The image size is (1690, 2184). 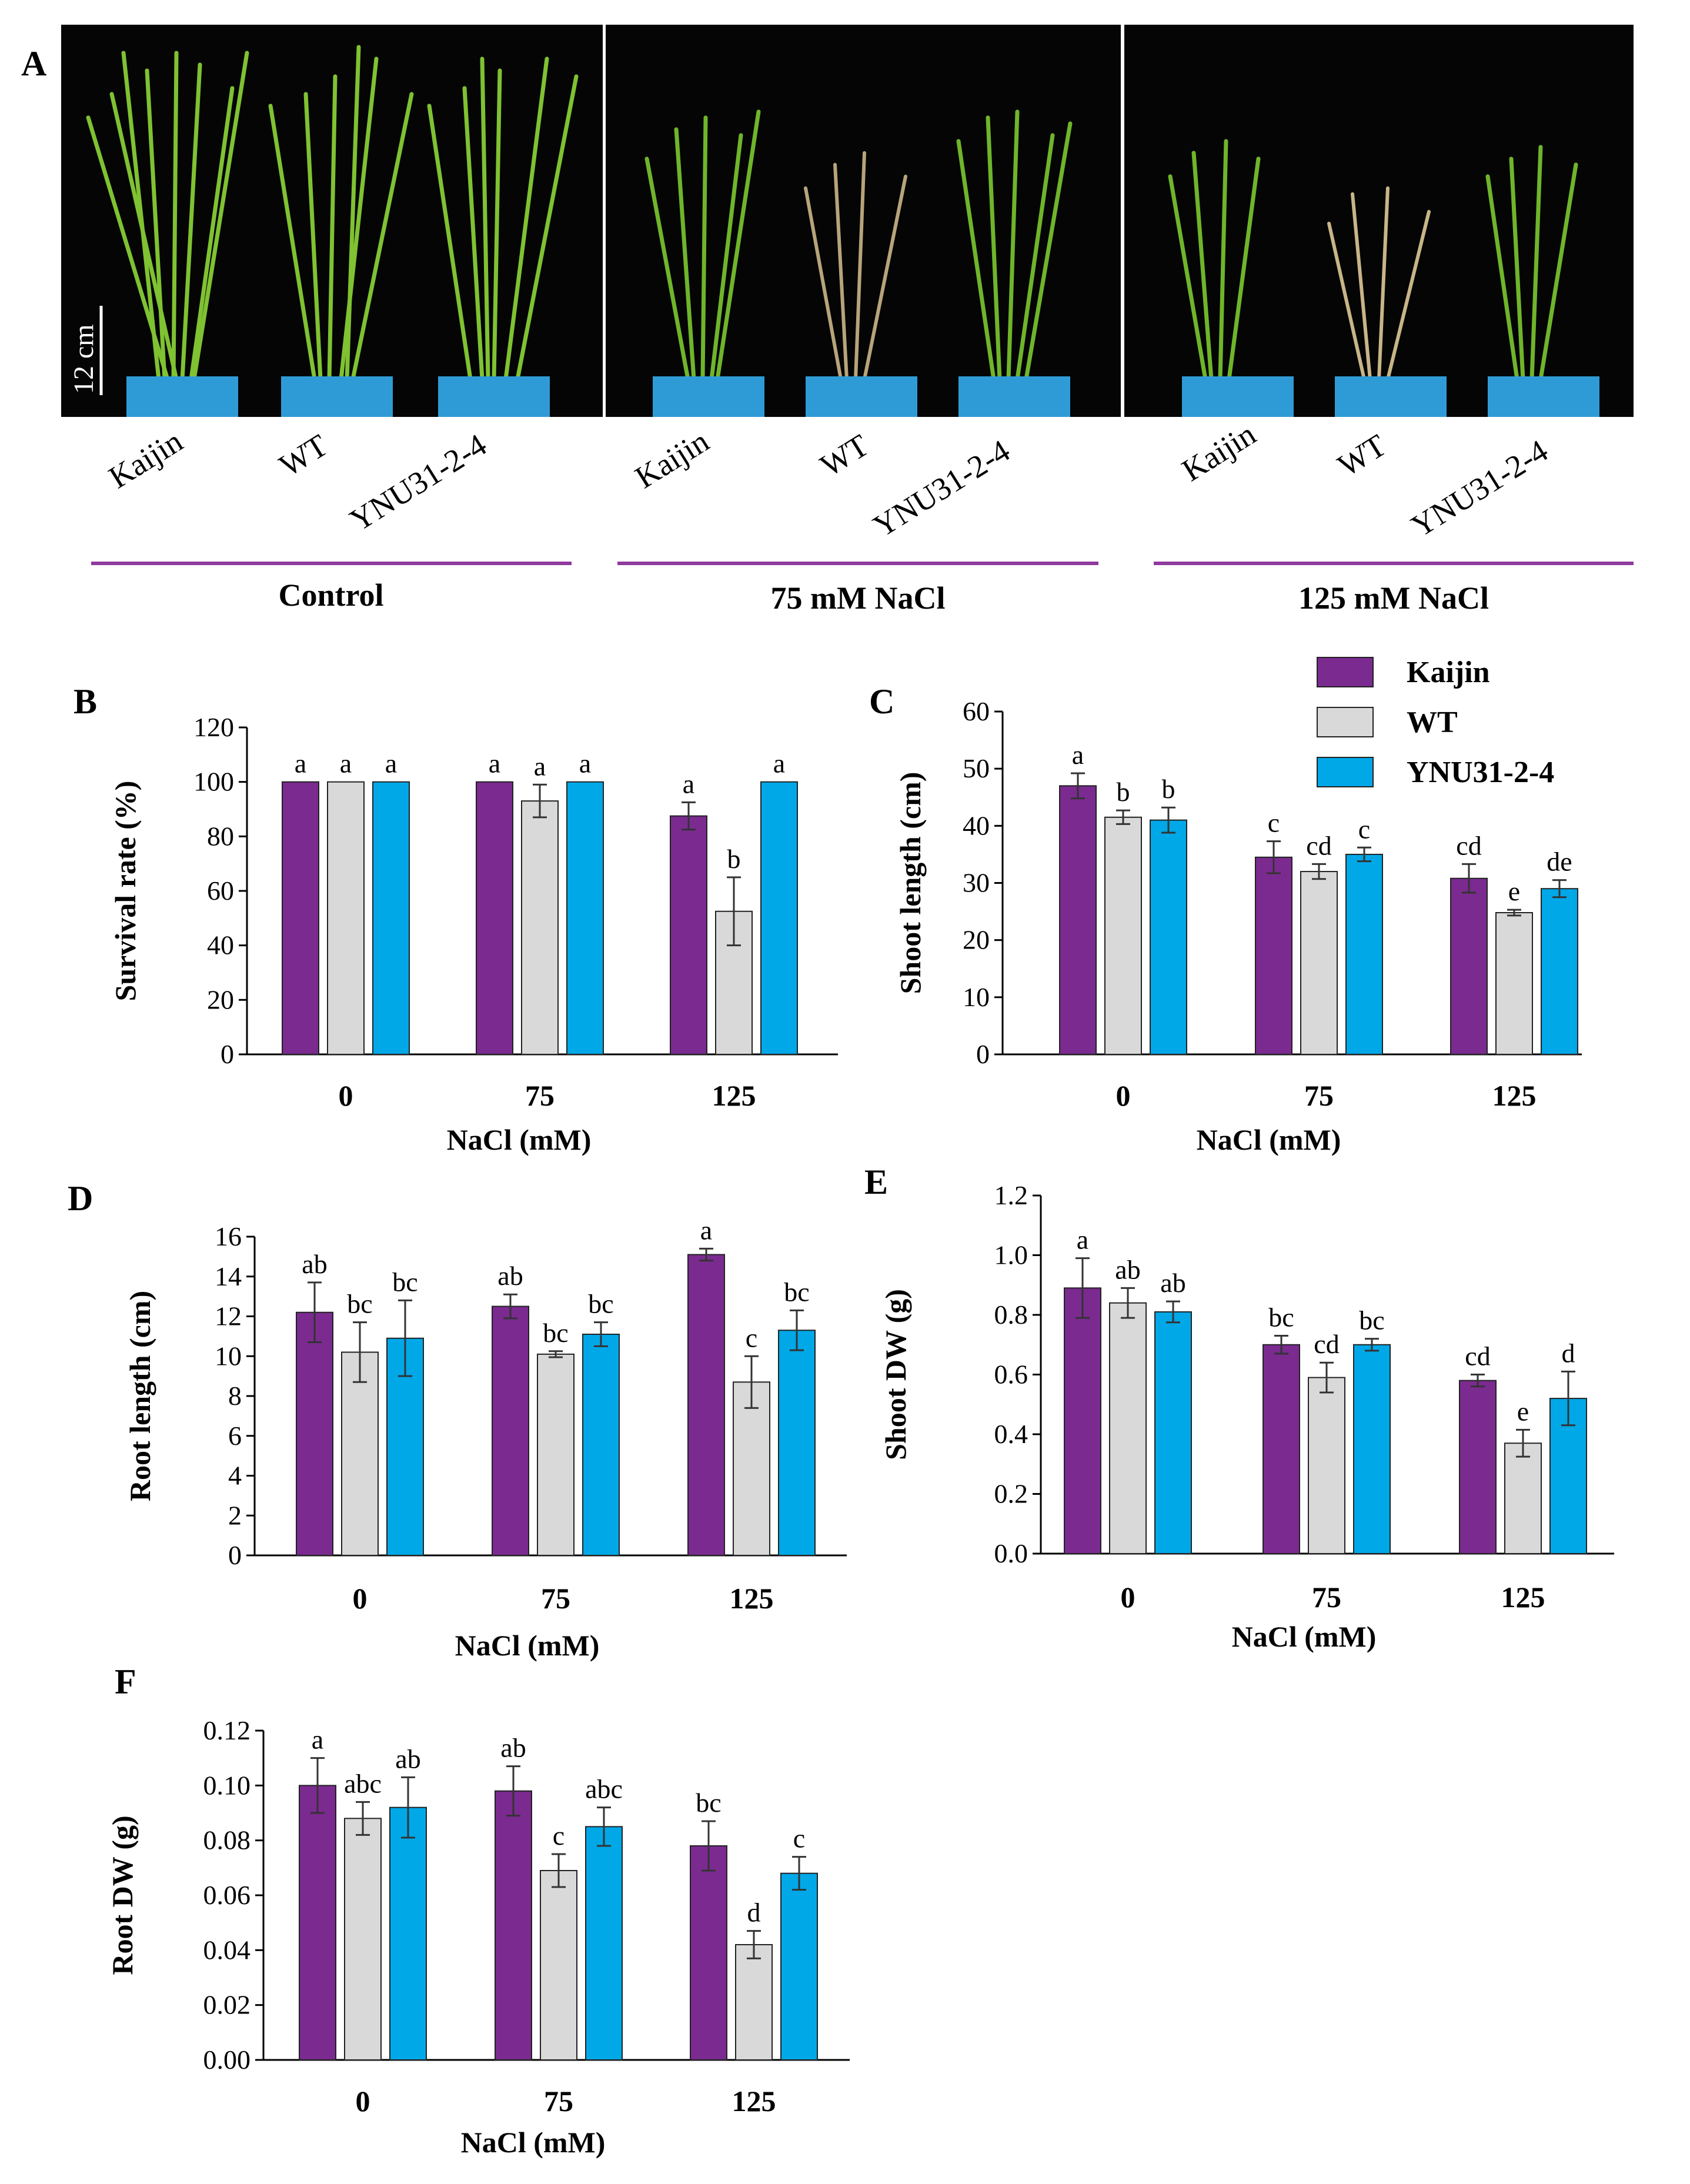 I want to click on photo-label-wt-control: WT, so click(x=303, y=456).